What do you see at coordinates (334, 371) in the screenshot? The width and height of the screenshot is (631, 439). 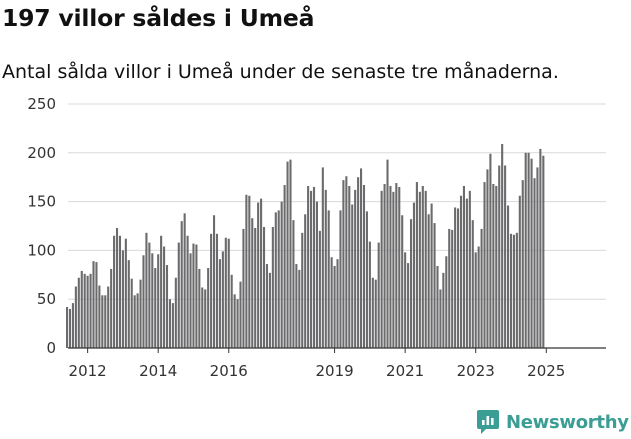 I see `x-tick-label: 2019` at bounding box center [334, 371].